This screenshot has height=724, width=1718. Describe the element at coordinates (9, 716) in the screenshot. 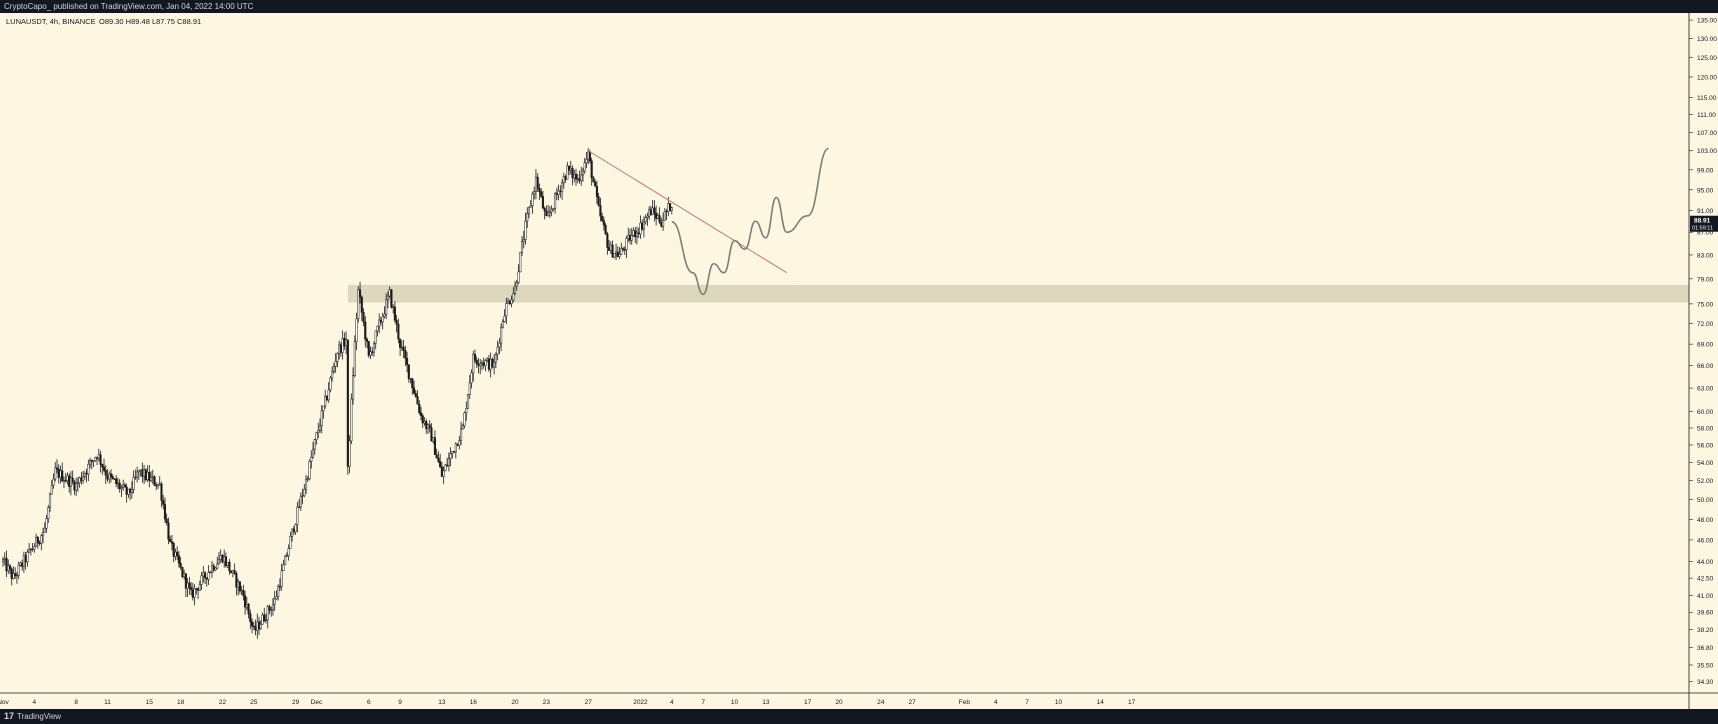

I see `tradingview-logo-icon: 17` at that location.